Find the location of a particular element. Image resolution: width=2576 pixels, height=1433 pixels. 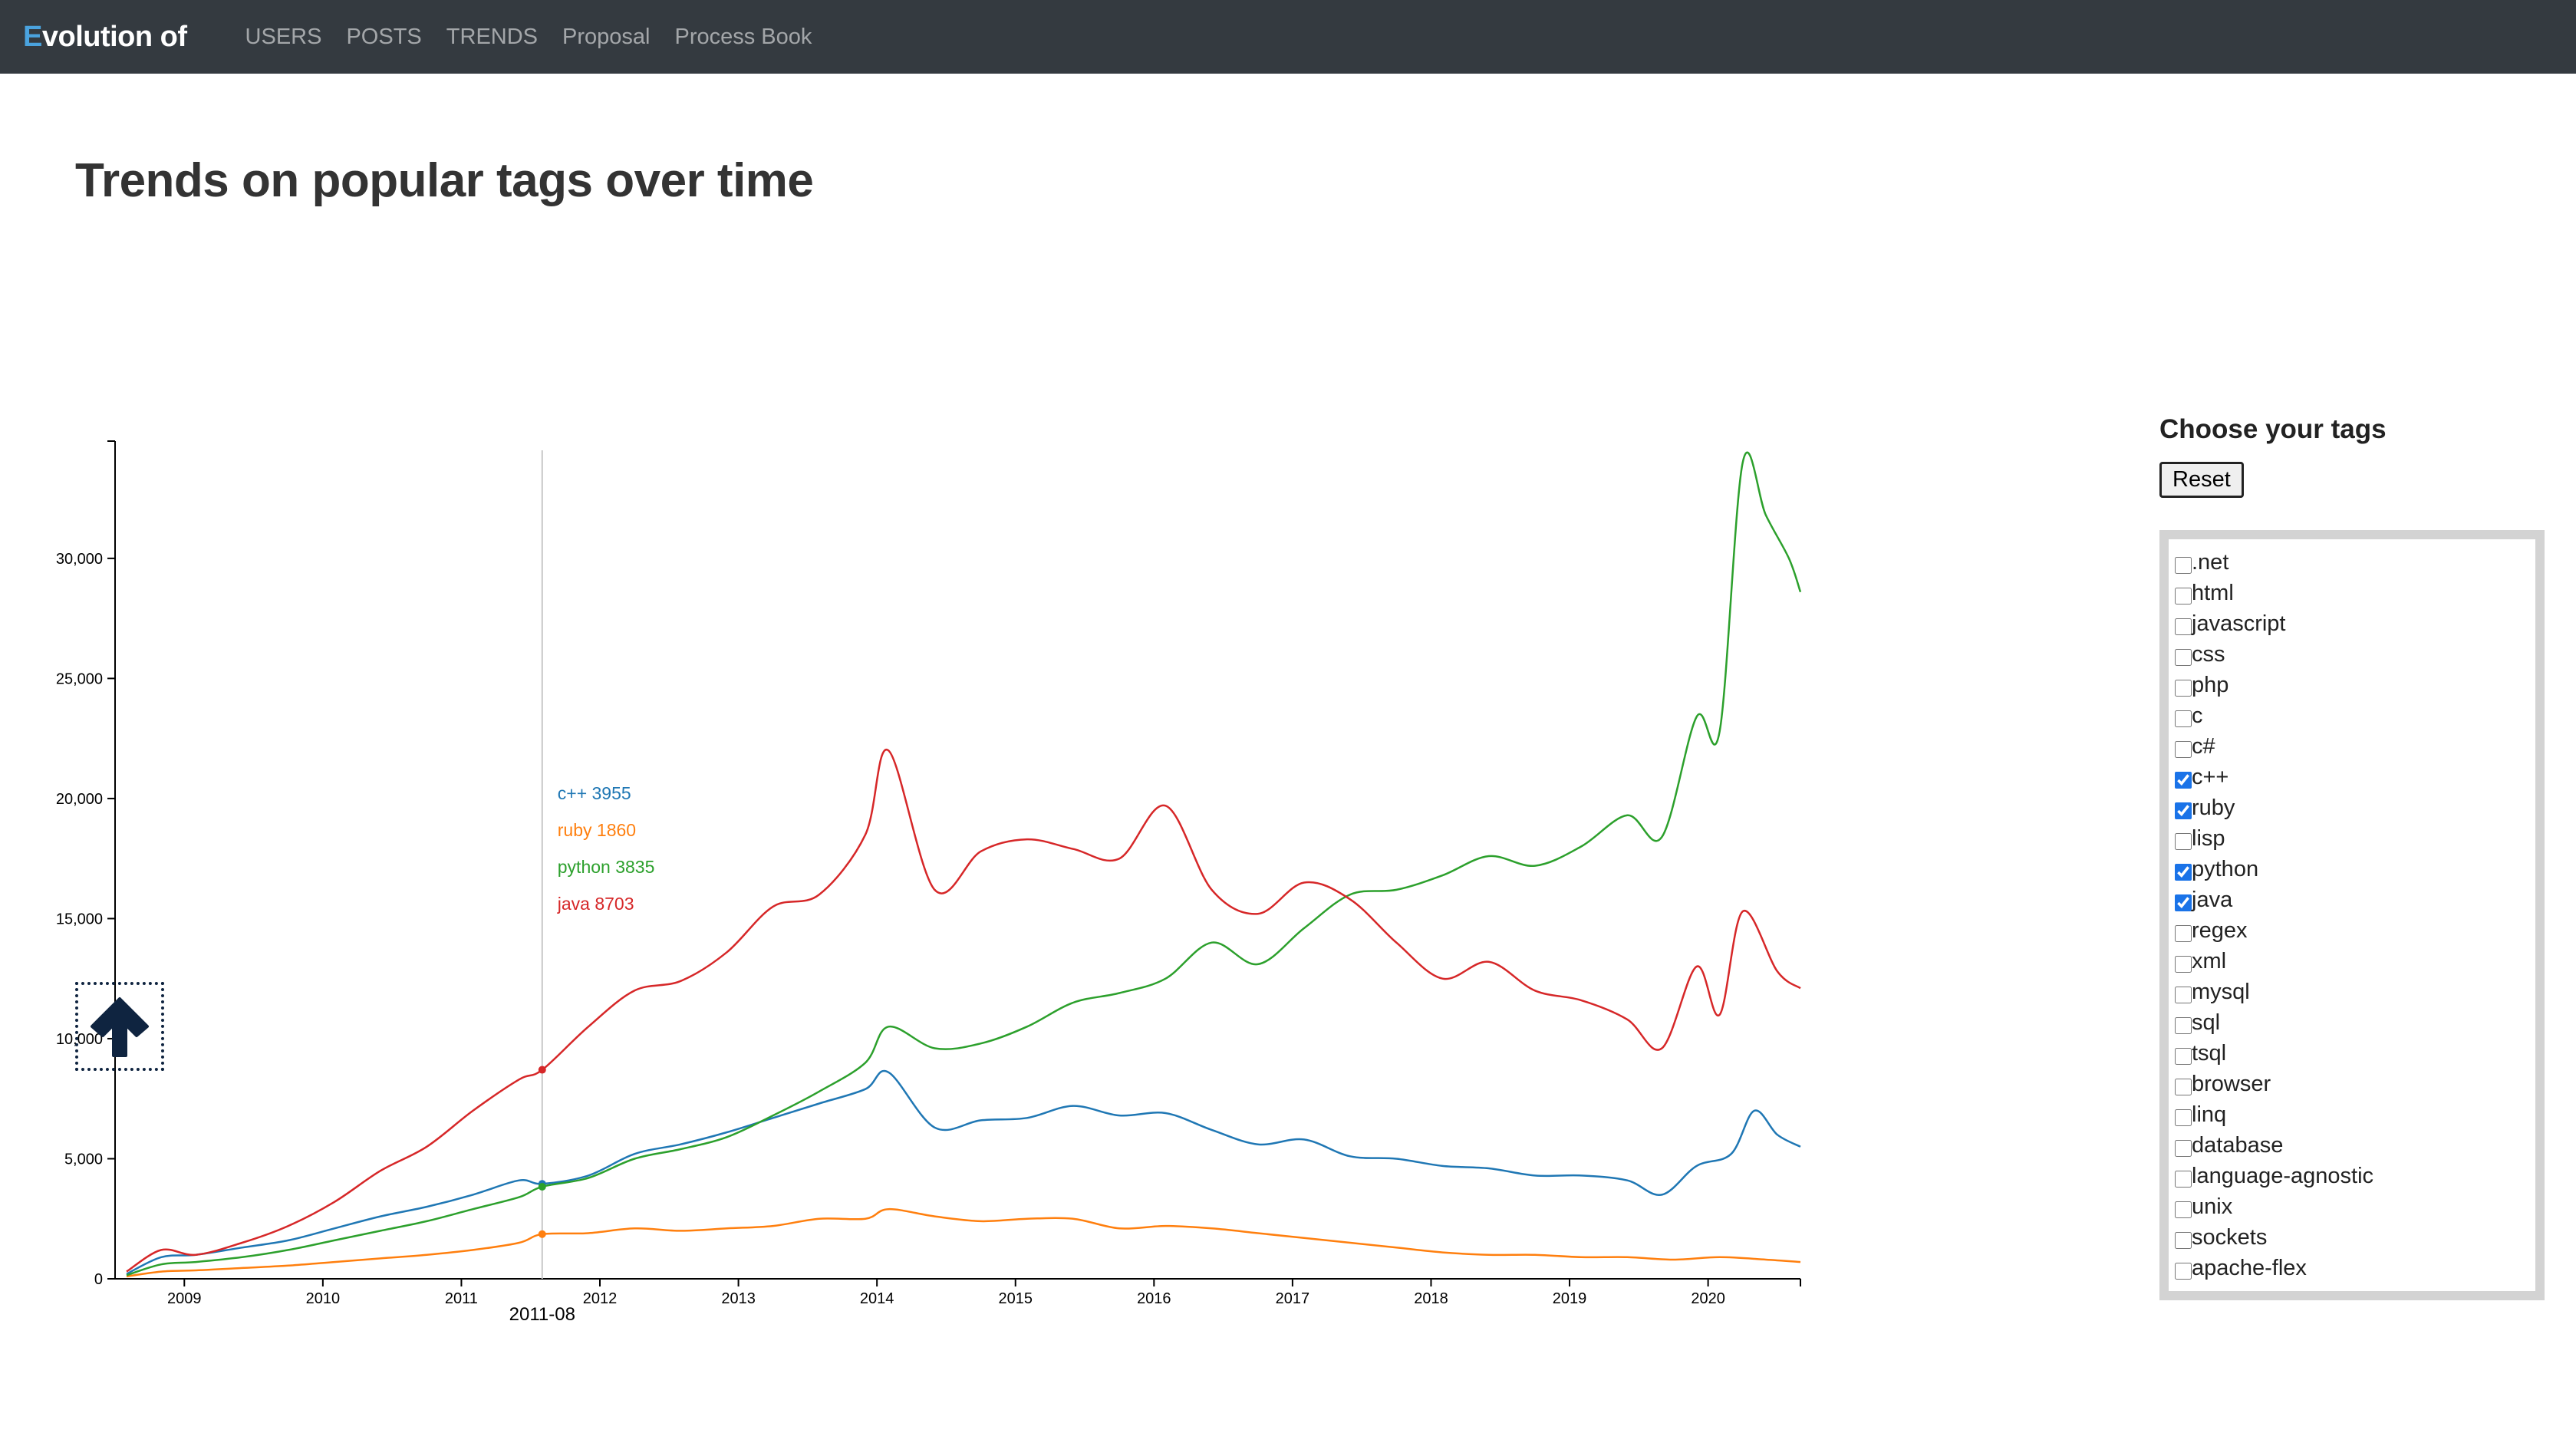

tag-option: javascript is located at coordinates (2350, 623).